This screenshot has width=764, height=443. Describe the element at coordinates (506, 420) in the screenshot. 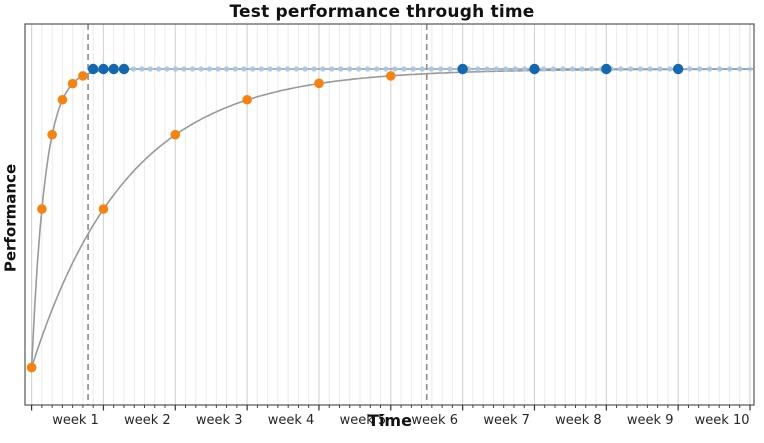

I see `x-tick-label: week 7` at that location.